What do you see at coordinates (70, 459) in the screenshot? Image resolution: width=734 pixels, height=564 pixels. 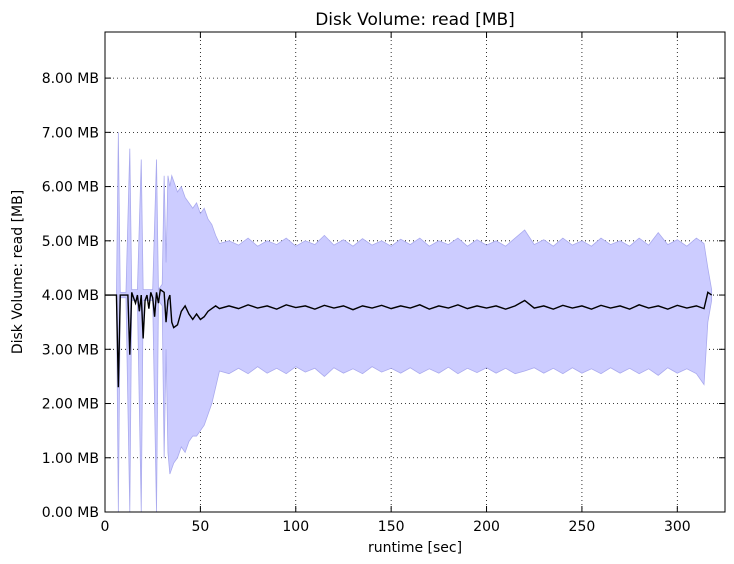 I see `y-tick-label: 1.00 MB` at bounding box center [70, 459].